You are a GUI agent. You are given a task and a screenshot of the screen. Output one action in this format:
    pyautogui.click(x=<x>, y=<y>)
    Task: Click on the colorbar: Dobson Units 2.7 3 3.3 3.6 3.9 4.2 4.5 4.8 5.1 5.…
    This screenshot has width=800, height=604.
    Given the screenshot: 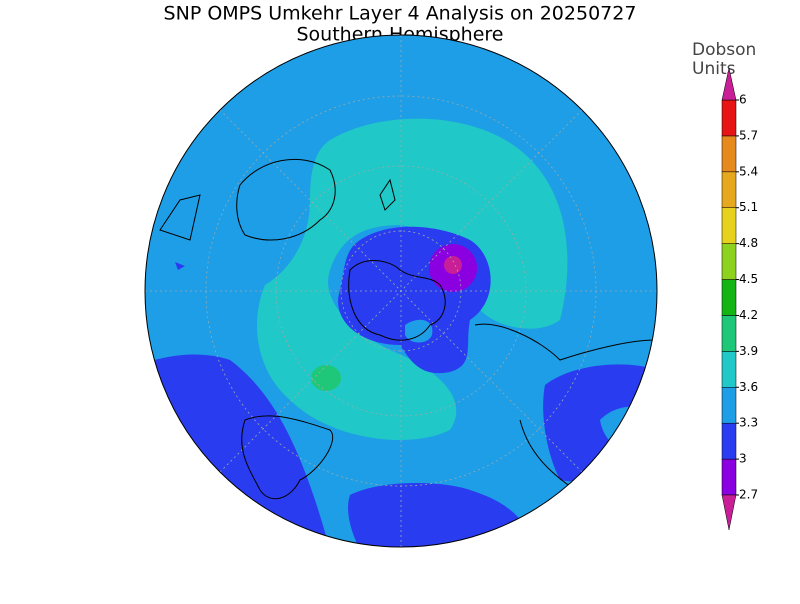 What is the action you would take?
    pyautogui.click(x=725, y=285)
    